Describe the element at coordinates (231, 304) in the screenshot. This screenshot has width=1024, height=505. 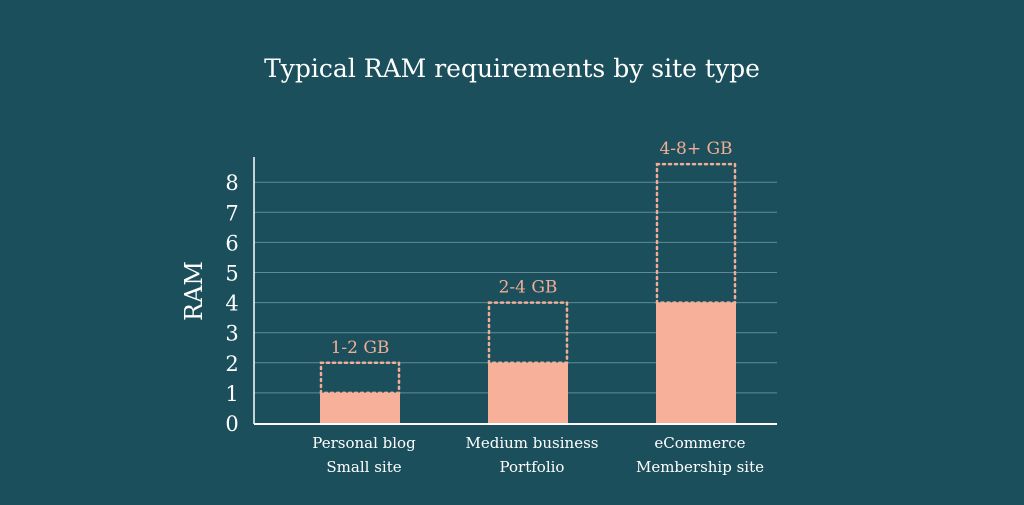
I see `y-tick-label: 4` at that location.